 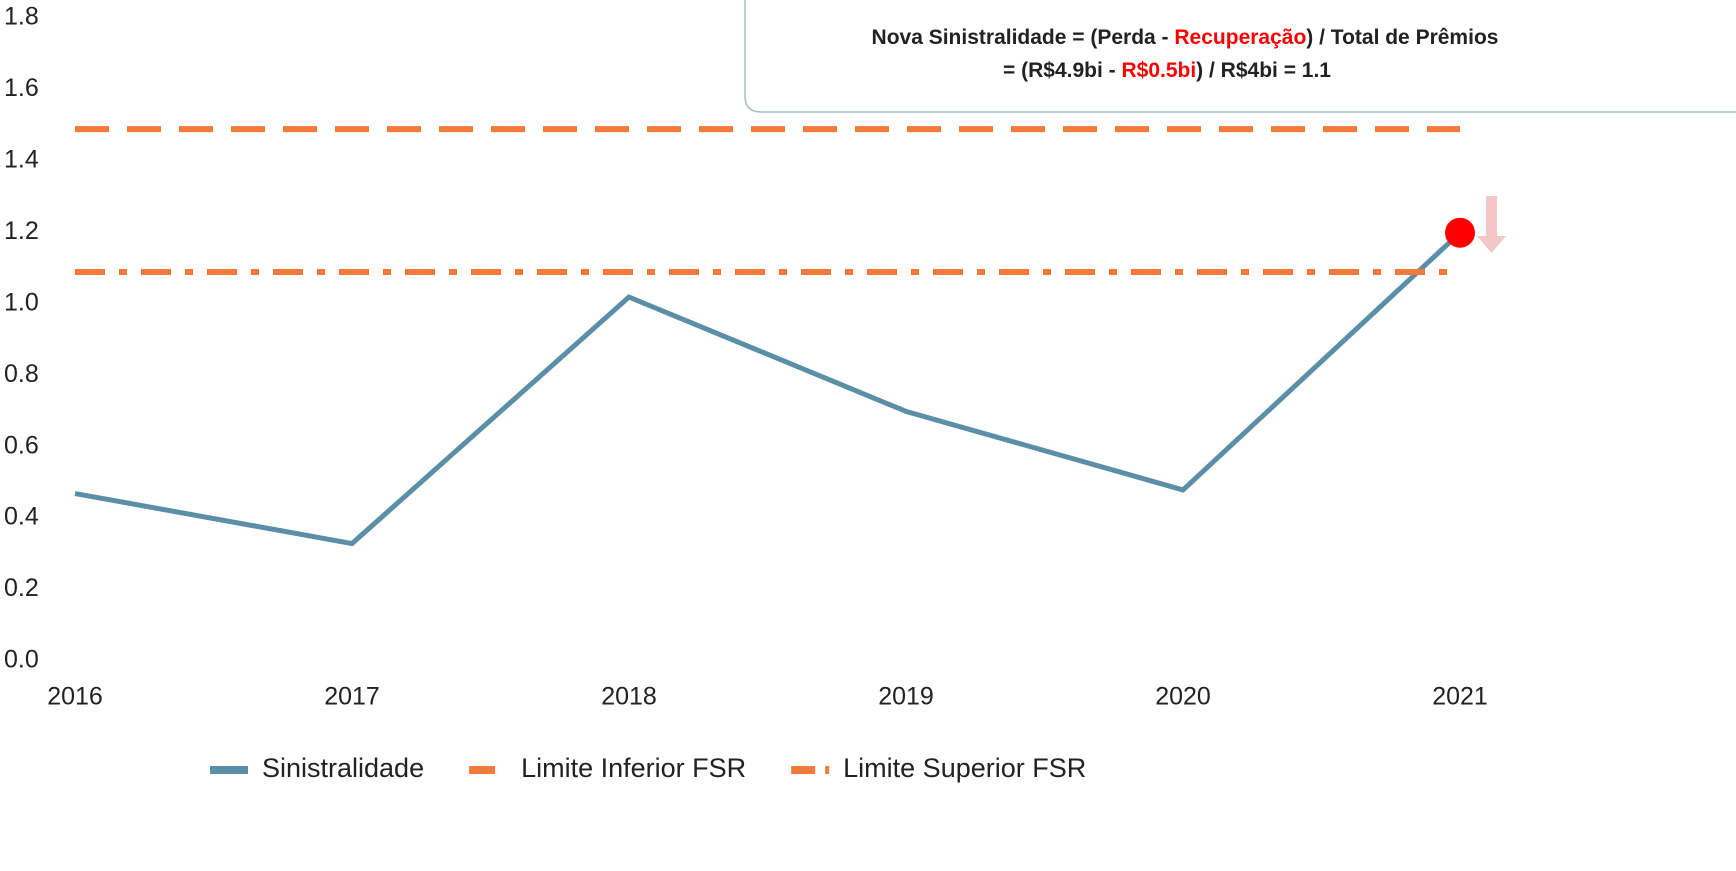 What do you see at coordinates (1023, 37) in the screenshot?
I see `annotation-text: Nova Sinistralidade = (Perda -` at bounding box center [1023, 37].